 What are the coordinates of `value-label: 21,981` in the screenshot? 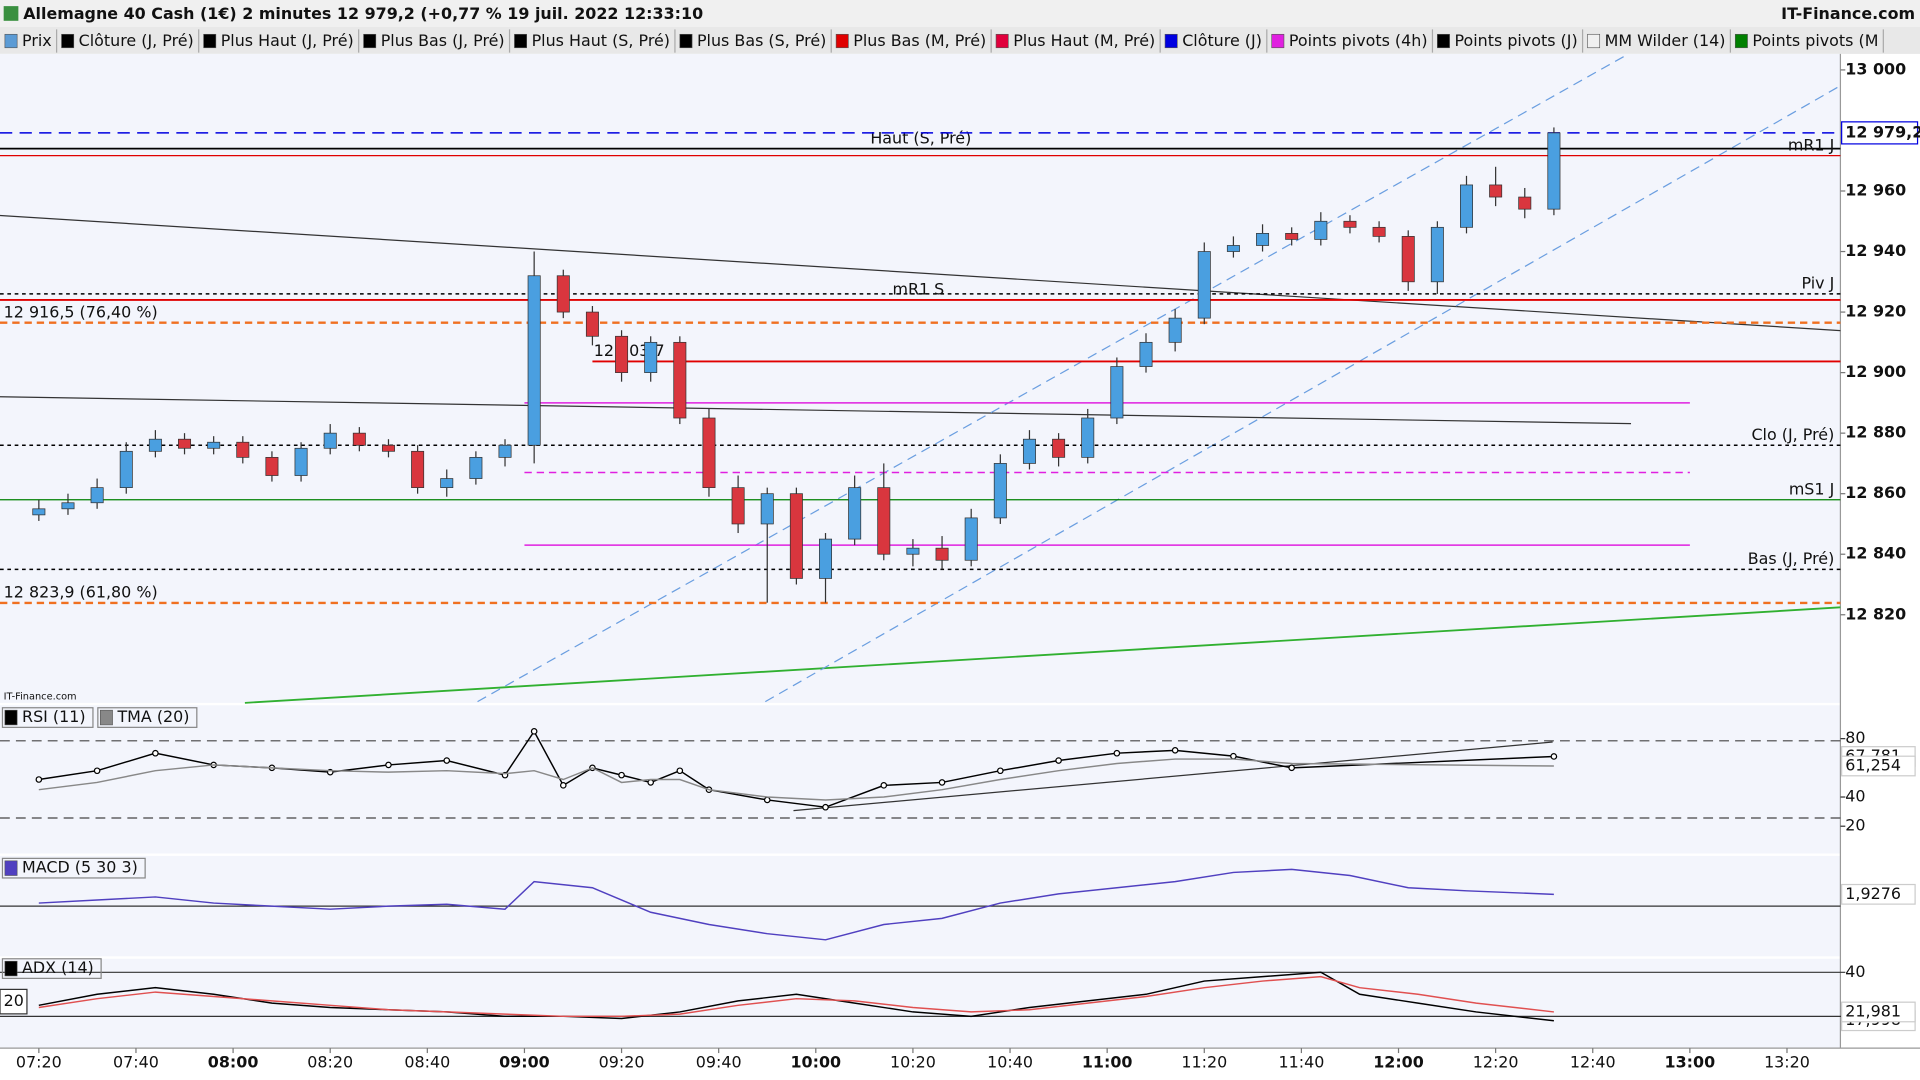 It's located at (1873, 1010).